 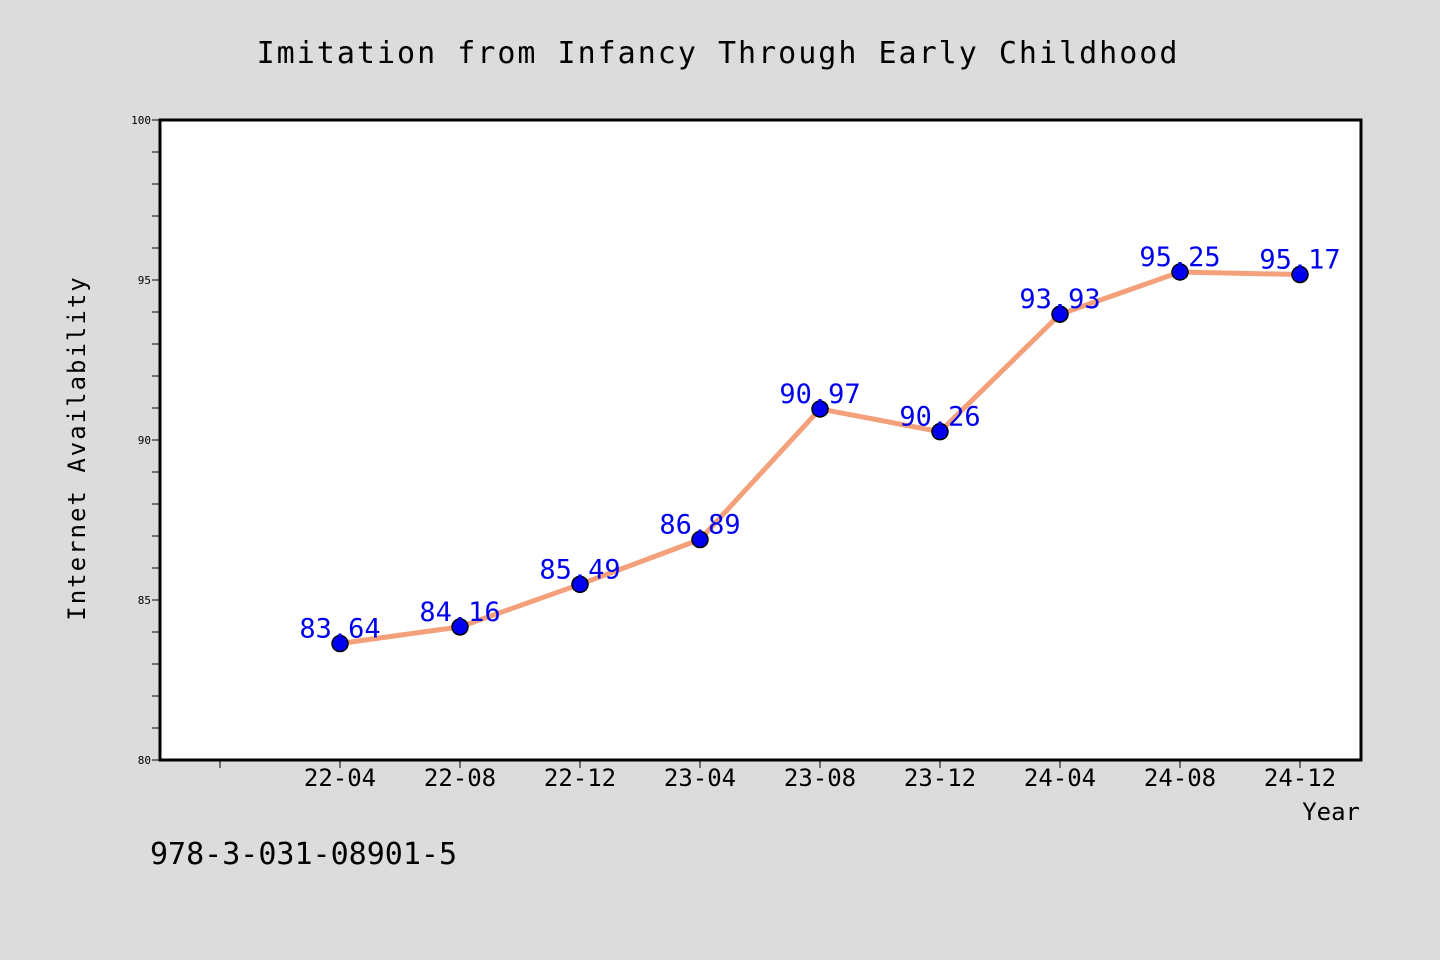 What do you see at coordinates (1299, 260) in the screenshot?
I see `data-label: 95.17` at bounding box center [1299, 260].